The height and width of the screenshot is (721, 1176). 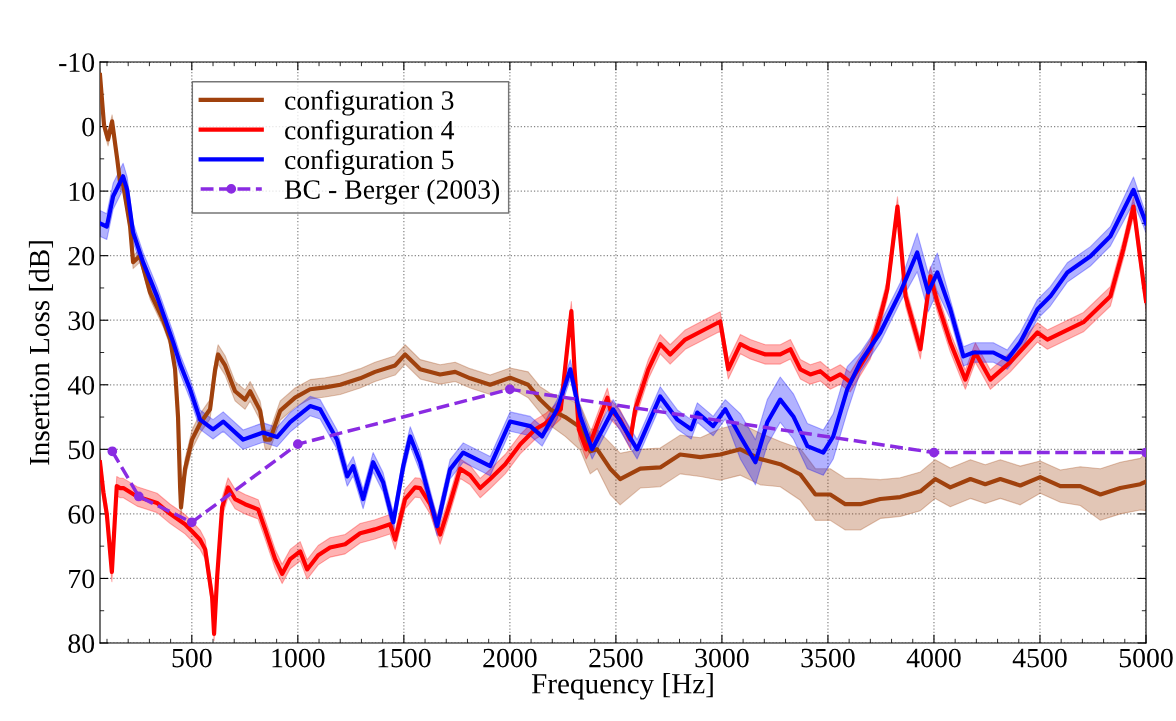 What do you see at coordinates (510, 658) in the screenshot?
I see `x-tick-label: 2000` at bounding box center [510, 658].